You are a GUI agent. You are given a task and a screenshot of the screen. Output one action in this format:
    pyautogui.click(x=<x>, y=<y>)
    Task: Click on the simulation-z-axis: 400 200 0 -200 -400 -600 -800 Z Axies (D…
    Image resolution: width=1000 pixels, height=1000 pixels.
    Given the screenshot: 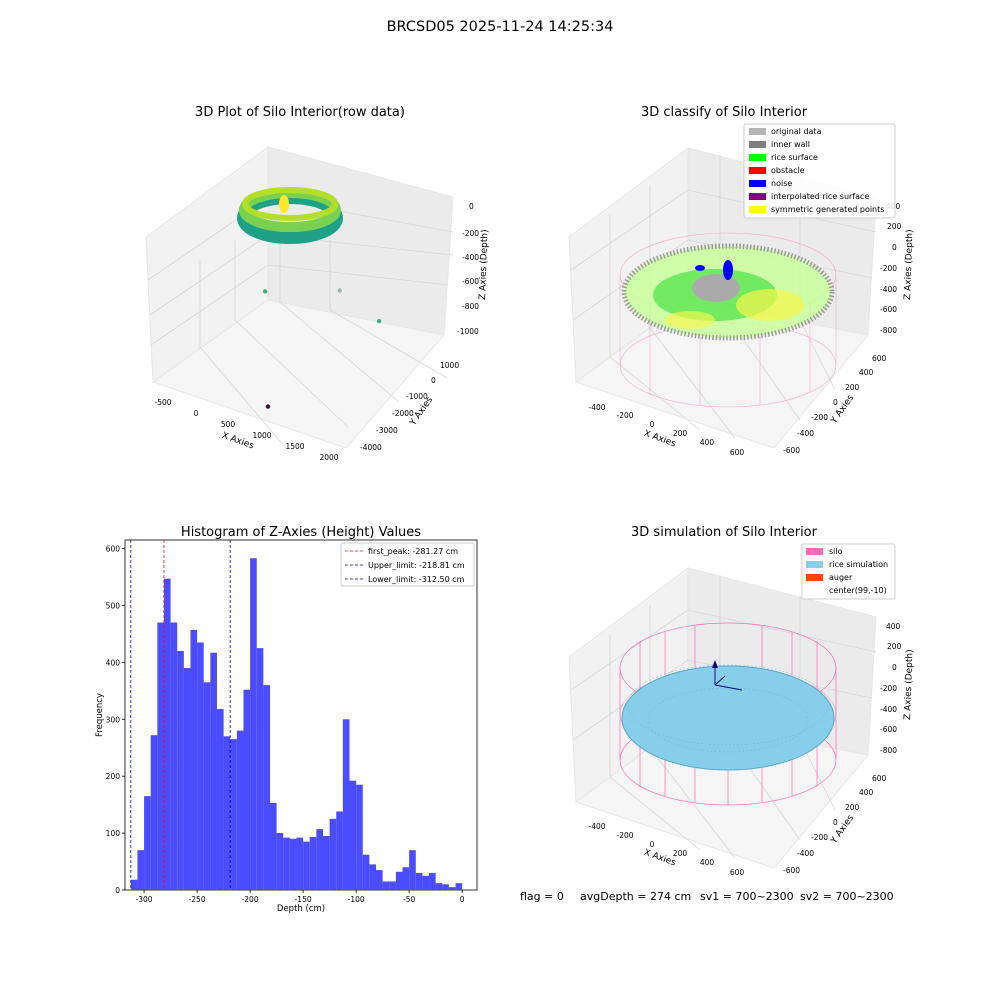 What is the action you would take?
    pyautogui.click(x=897, y=688)
    